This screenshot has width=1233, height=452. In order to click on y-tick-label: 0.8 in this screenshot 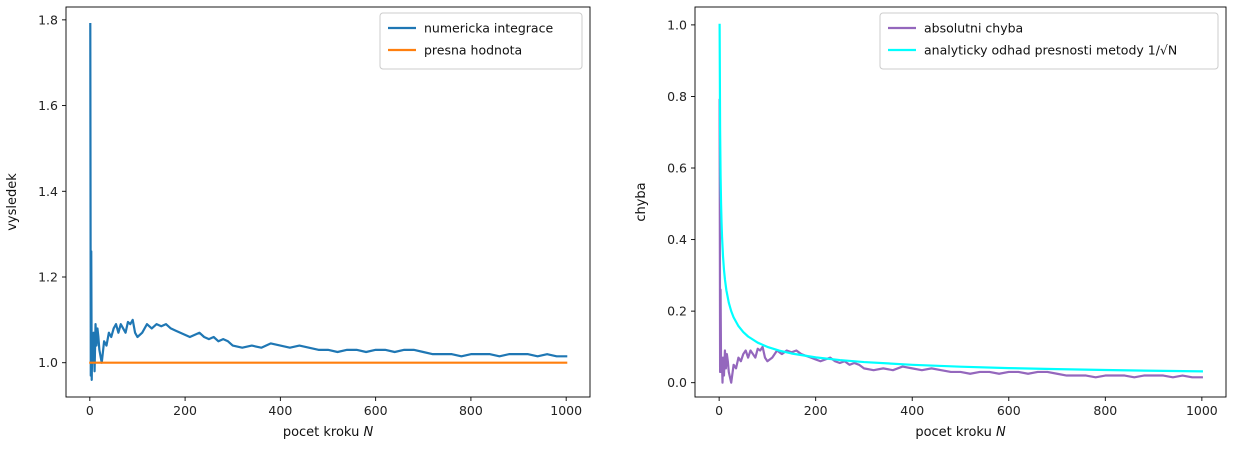, I will do `click(677, 96)`.